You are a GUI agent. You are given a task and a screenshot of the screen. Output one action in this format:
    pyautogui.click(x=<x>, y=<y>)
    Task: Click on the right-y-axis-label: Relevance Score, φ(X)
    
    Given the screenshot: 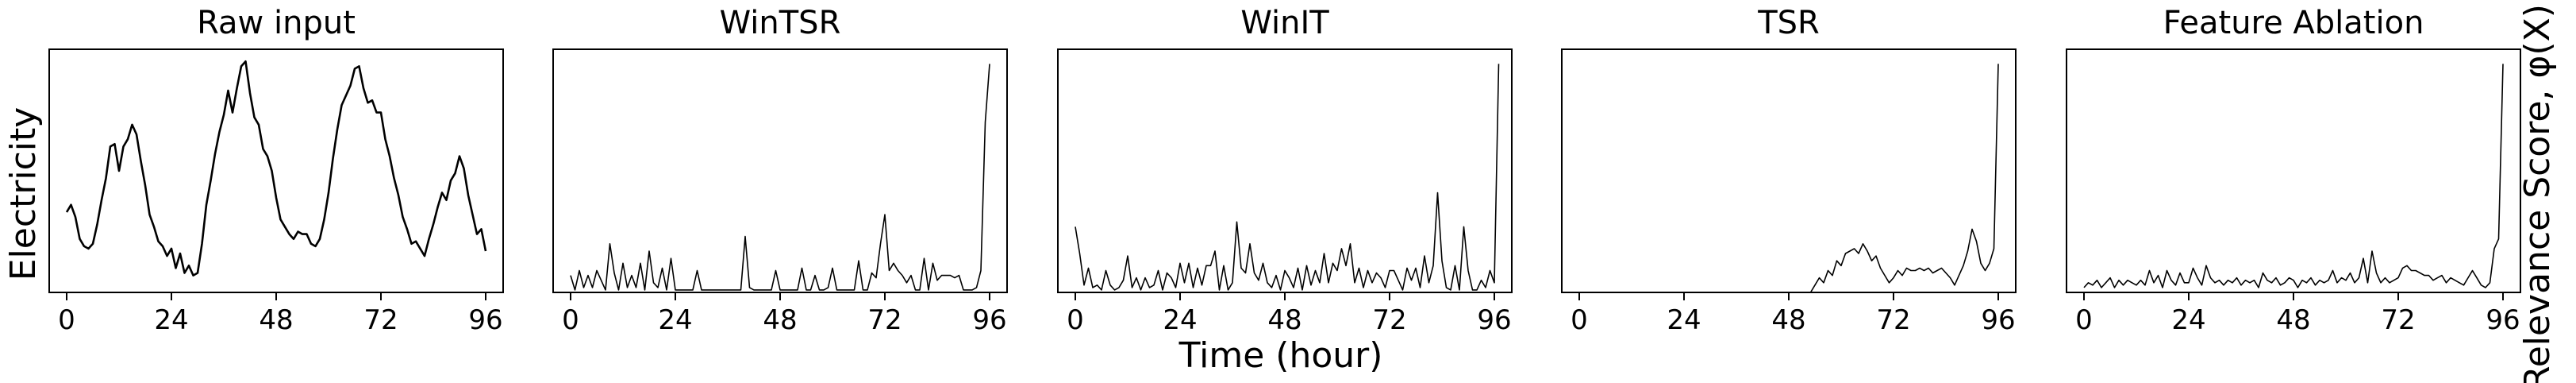 What is the action you would take?
    pyautogui.click(x=2537, y=193)
    